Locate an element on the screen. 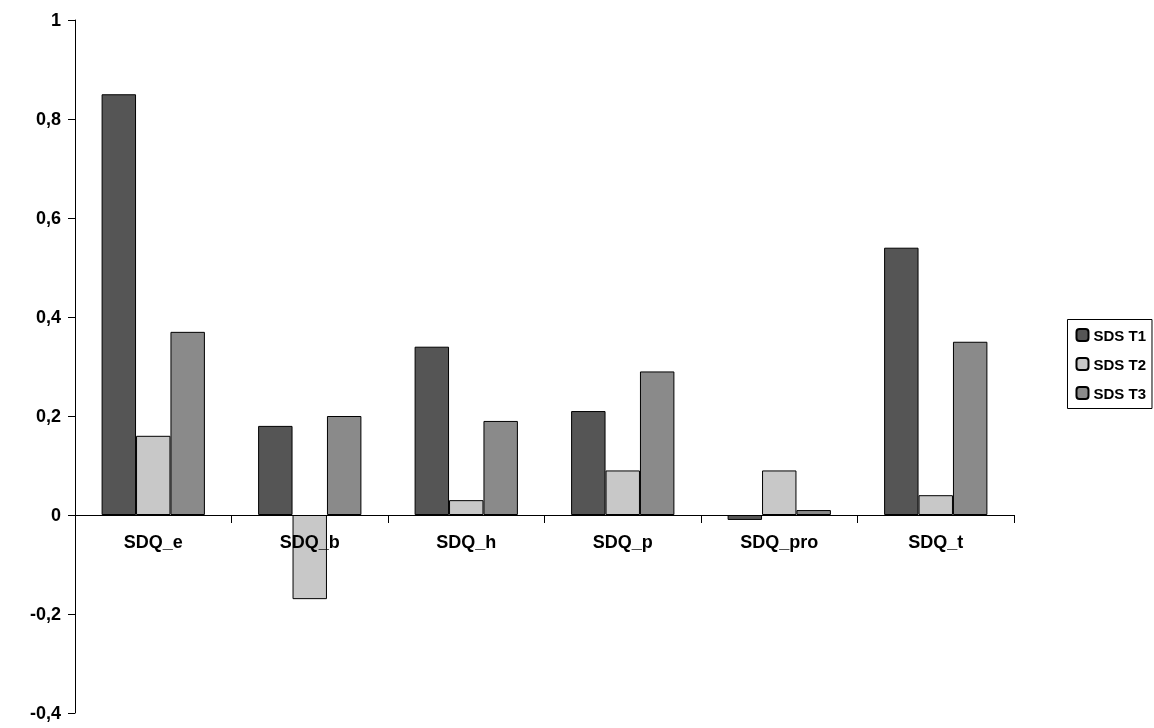 The height and width of the screenshot is (728, 1154). legend-label: SDS T1 is located at coordinates (1119, 335).